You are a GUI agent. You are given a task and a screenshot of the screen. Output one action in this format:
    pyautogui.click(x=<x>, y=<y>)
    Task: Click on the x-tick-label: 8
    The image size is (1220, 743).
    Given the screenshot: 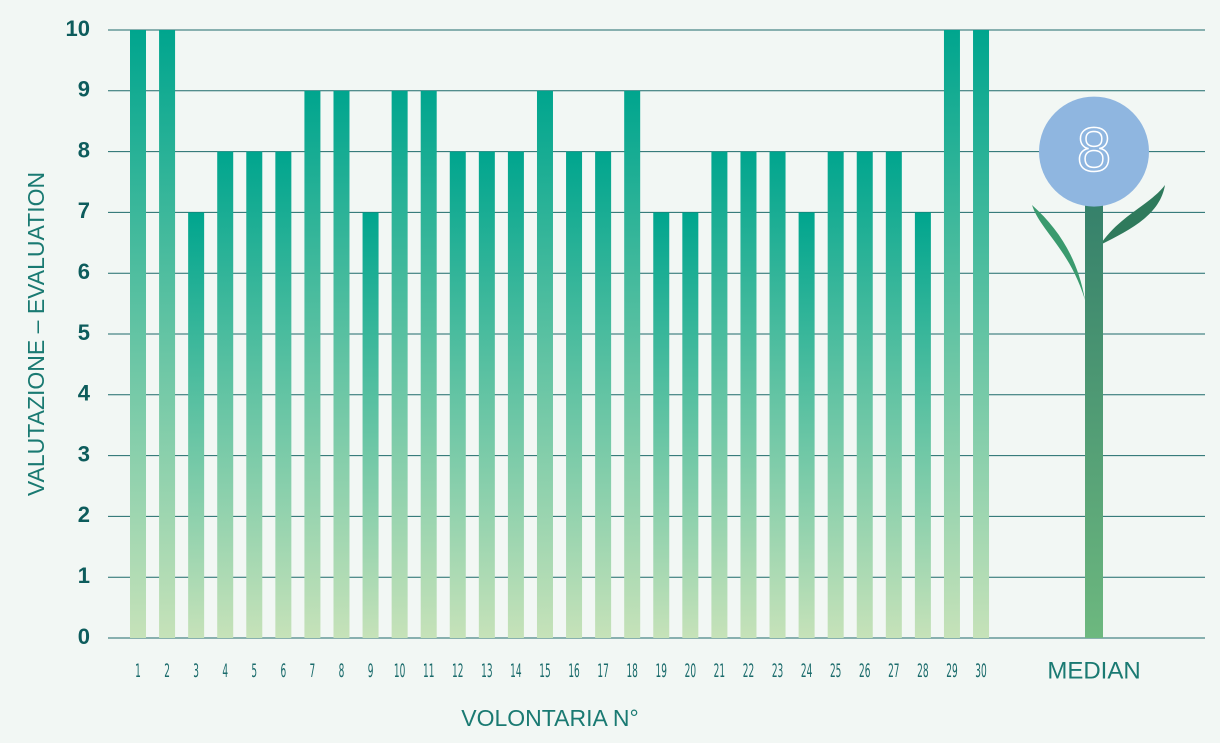 What is the action you would take?
    pyautogui.click(x=342, y=672)
    